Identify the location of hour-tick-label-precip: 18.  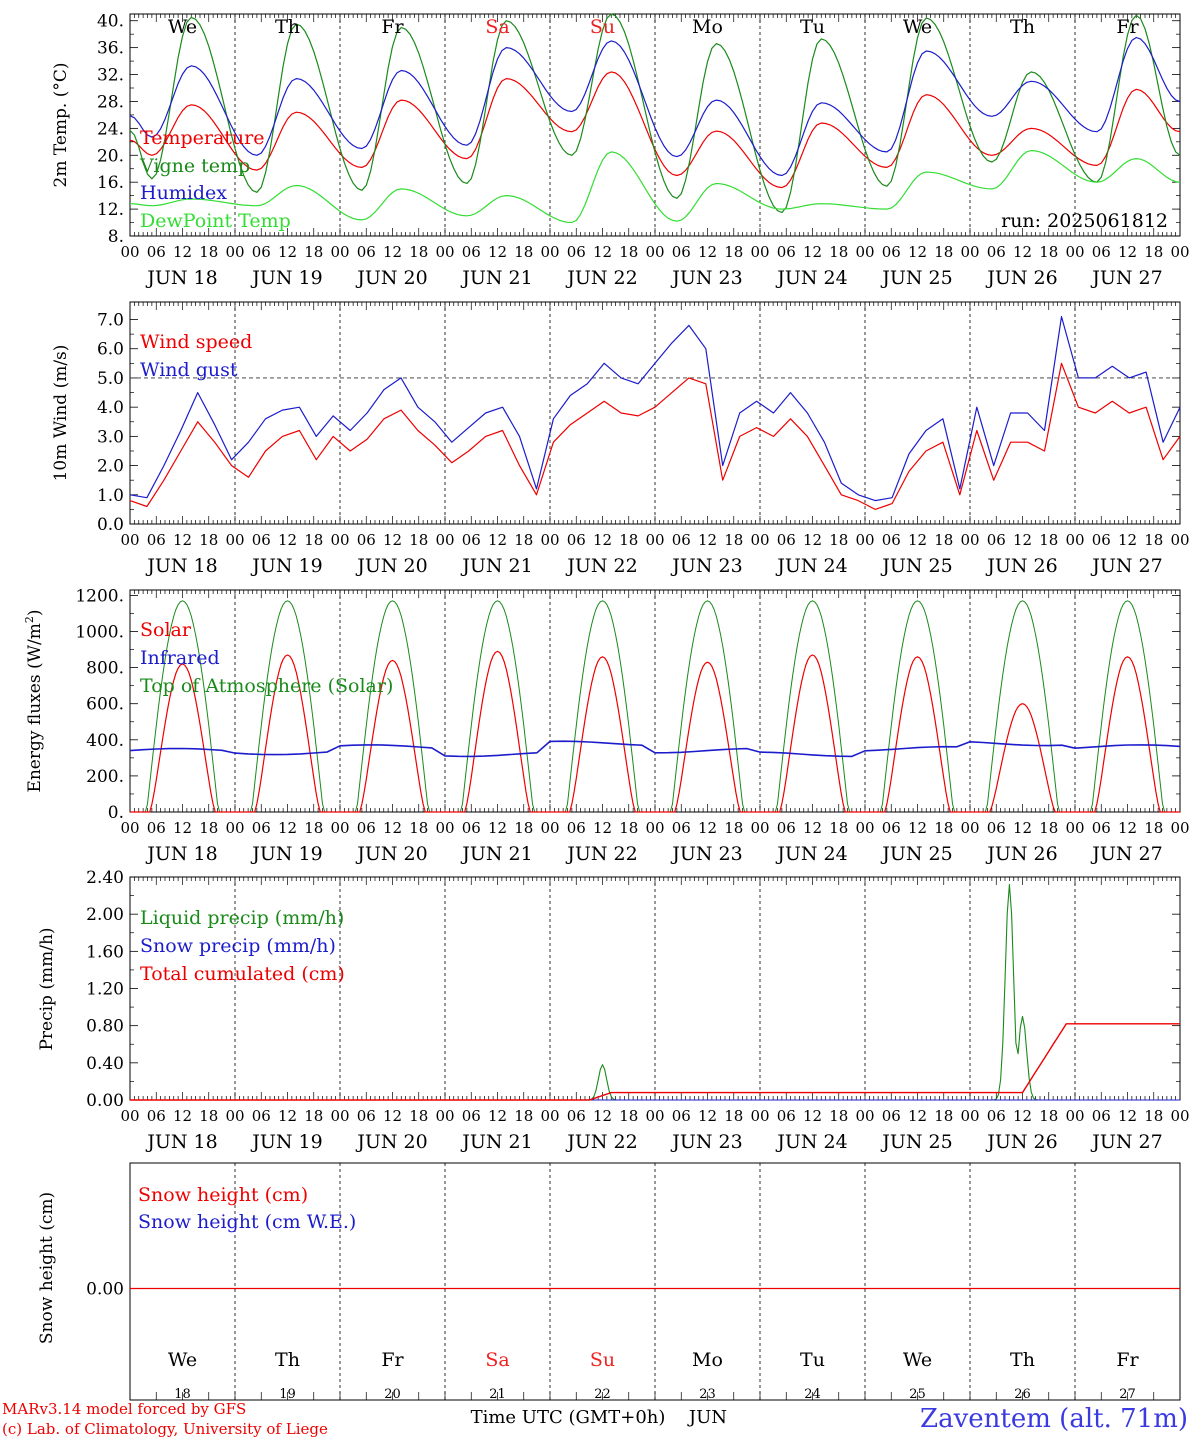
(418, 1116).